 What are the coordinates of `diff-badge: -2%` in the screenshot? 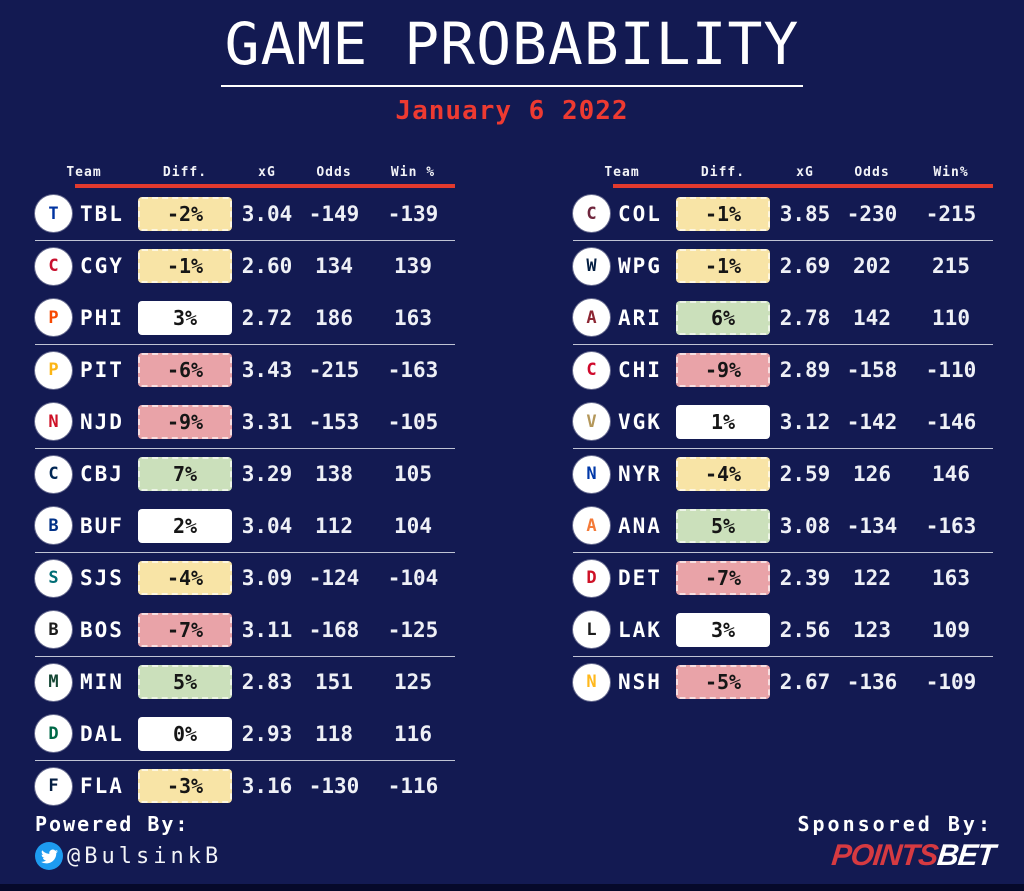 It's located at (185, 213).